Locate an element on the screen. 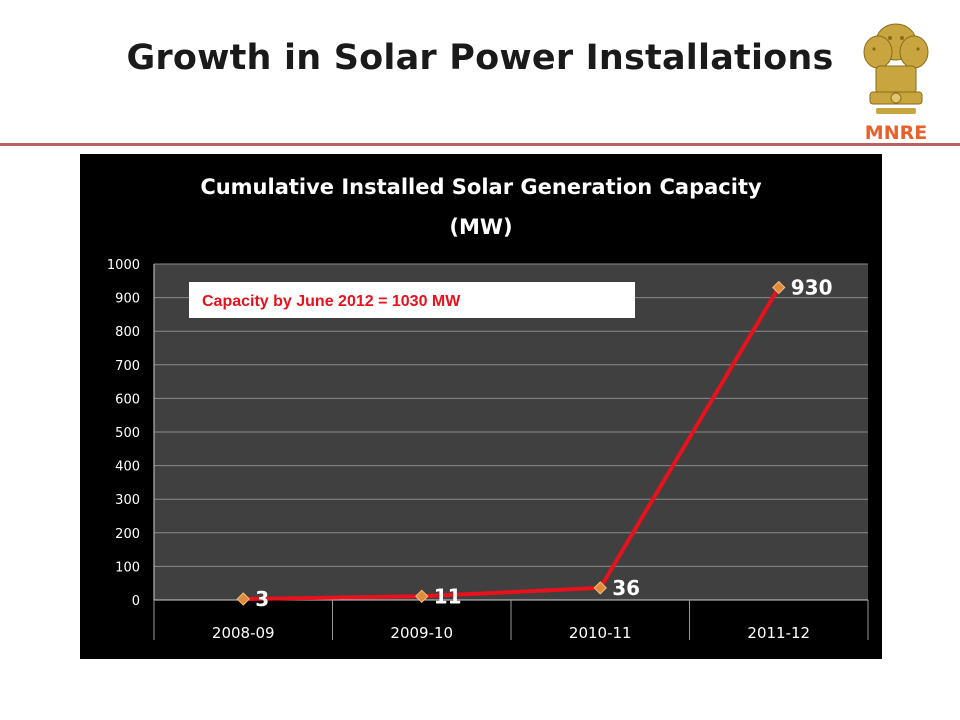 Image resolution: width=960 pixels, height=720 pixels. x-tick-label: 2008-09 is located at coordinates (243, 633).